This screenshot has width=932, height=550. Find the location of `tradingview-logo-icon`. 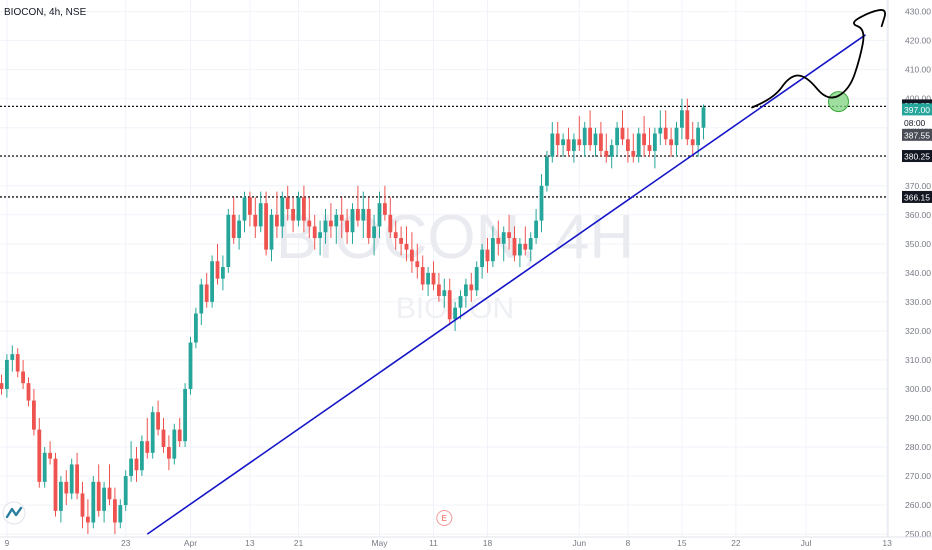

tradingview-logo-icon is located at coordinates (14, 513).